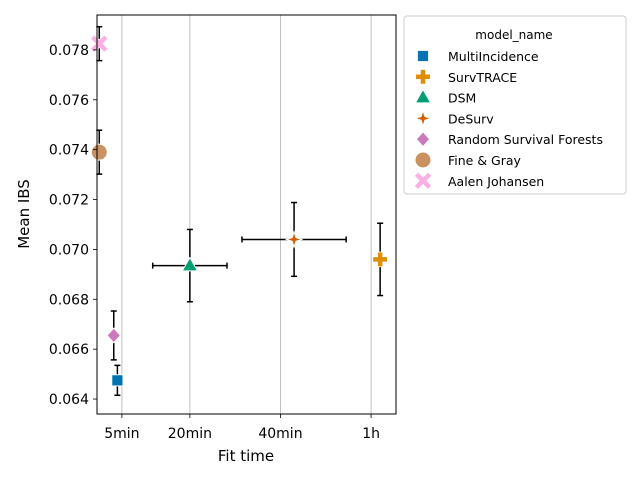 This screenshot has width=640, height=480. Describe the element at coordinates (121, 434) in the screenshot. I see `x-tick-label: 5min` at that location.